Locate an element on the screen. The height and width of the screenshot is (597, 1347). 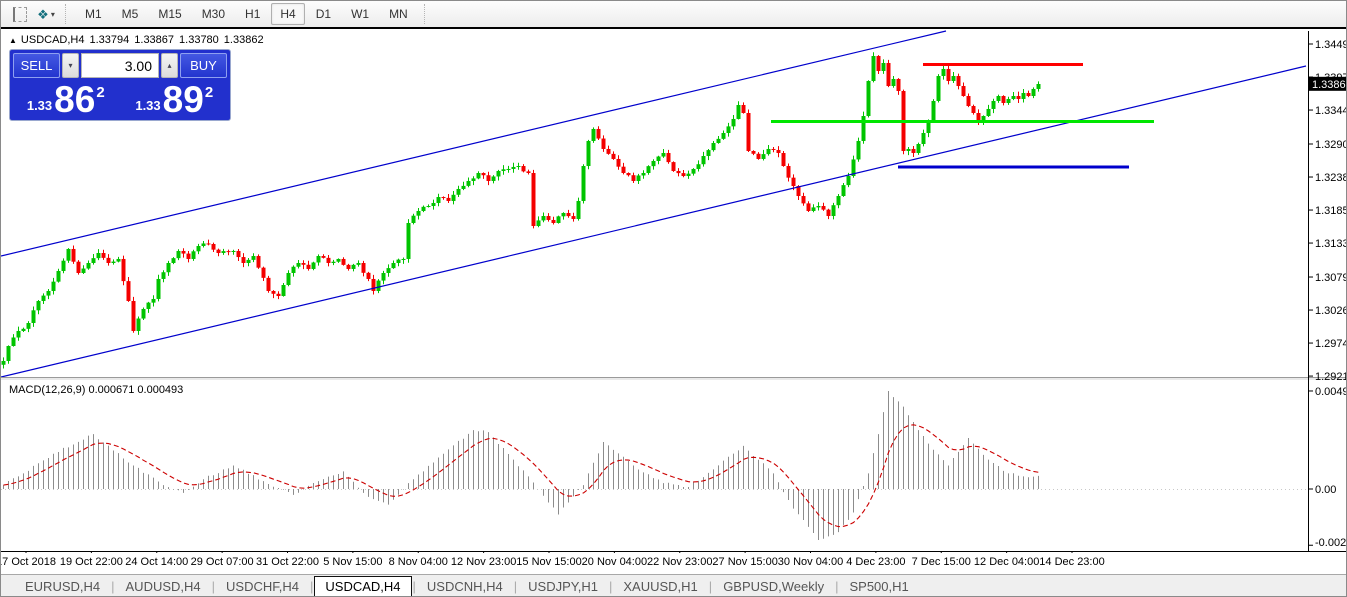
time-tick-label: 12 Dec 04:00 is located at coordinates (1006, 562).